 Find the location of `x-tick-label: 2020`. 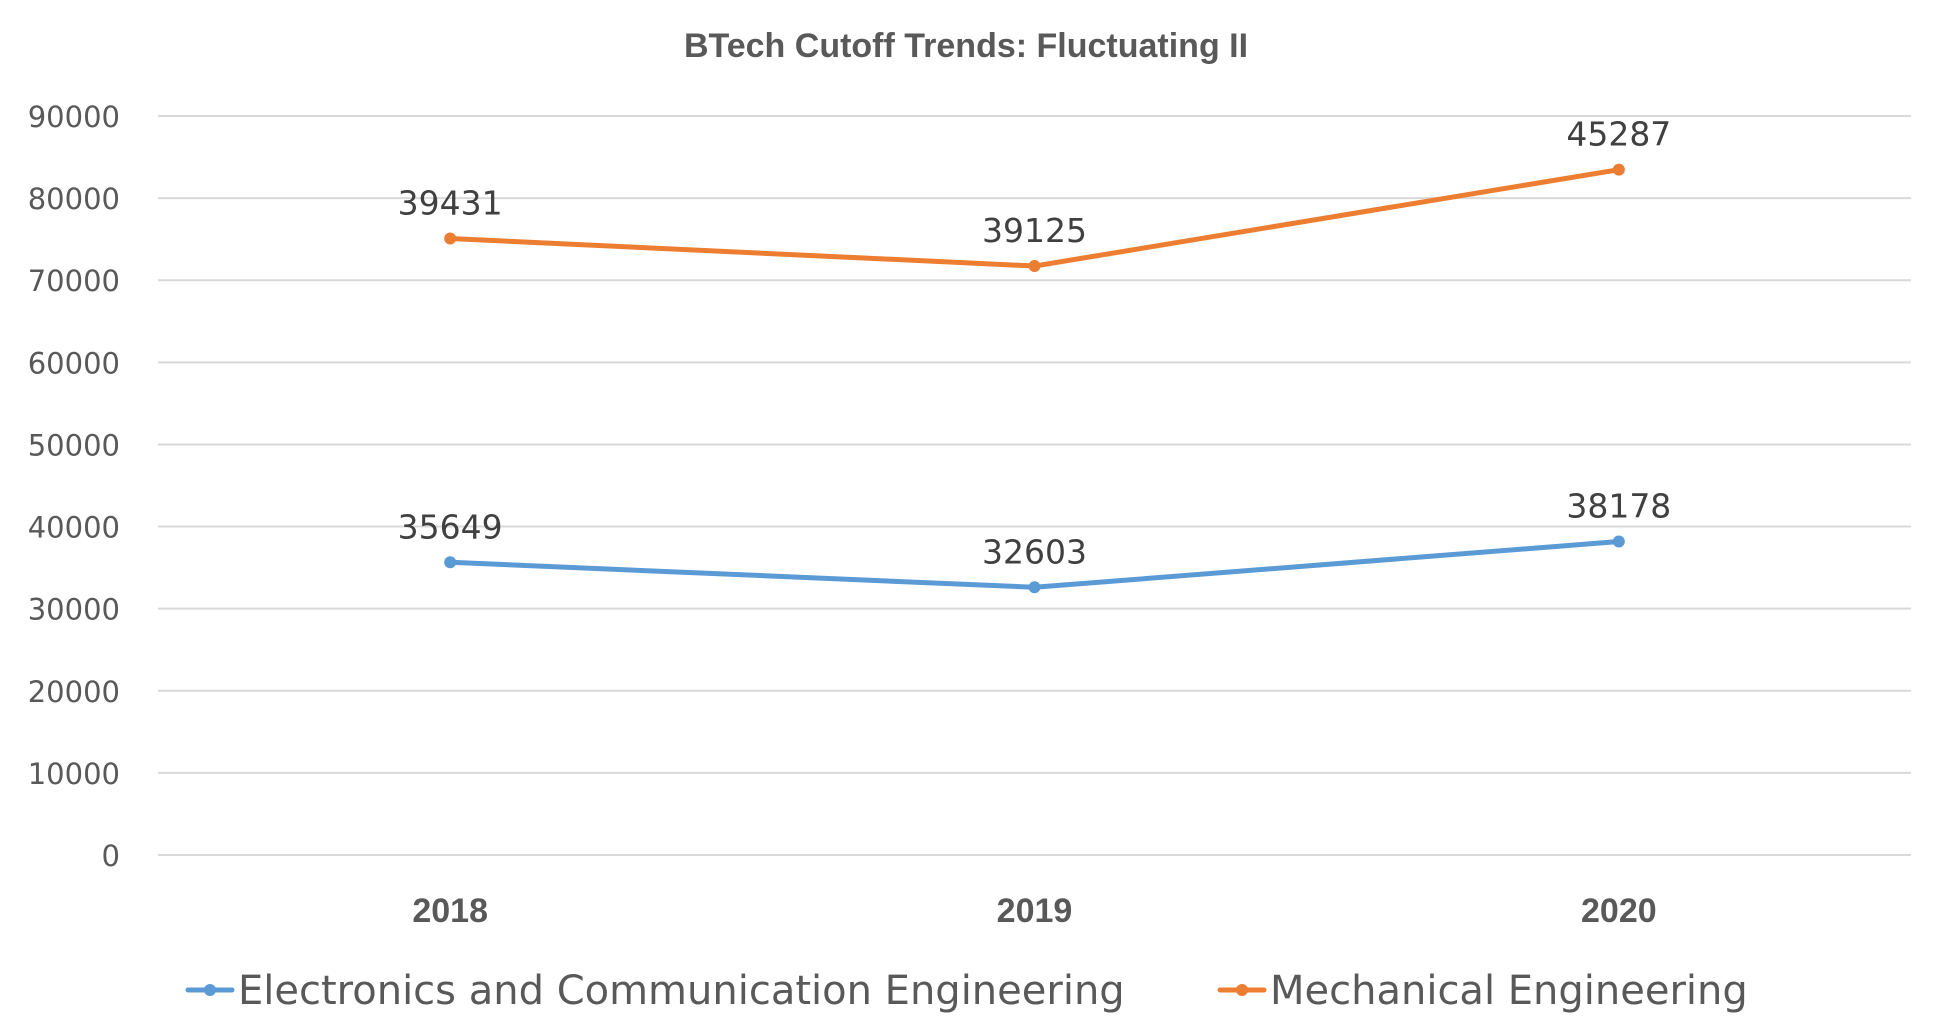

x-tick-label: 2020 is located at coordinates (1619, 911).